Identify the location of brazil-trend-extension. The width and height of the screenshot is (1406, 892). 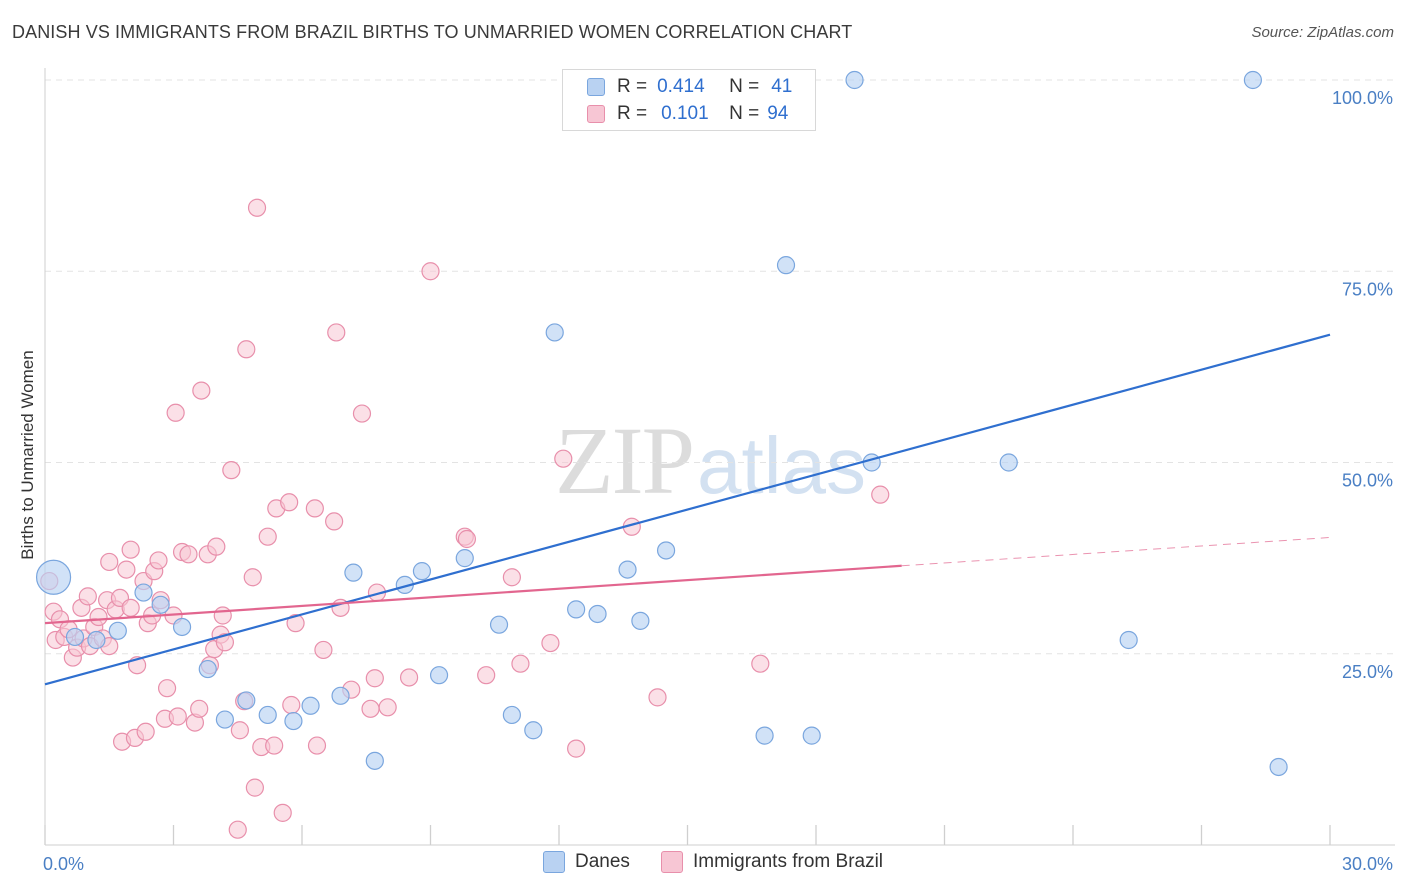
(1116, 551).